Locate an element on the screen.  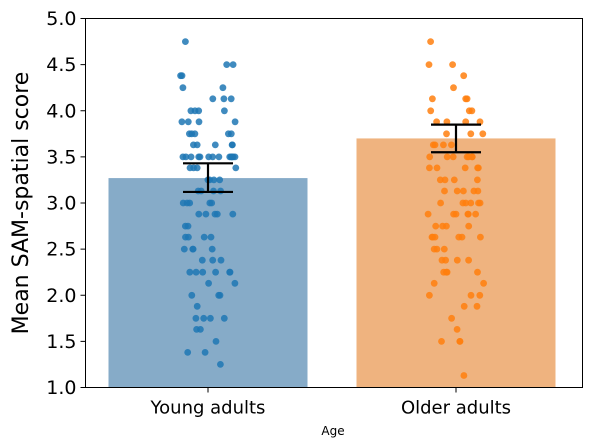
y-tick-label: 4.0 is located at coordinates (61, 111).